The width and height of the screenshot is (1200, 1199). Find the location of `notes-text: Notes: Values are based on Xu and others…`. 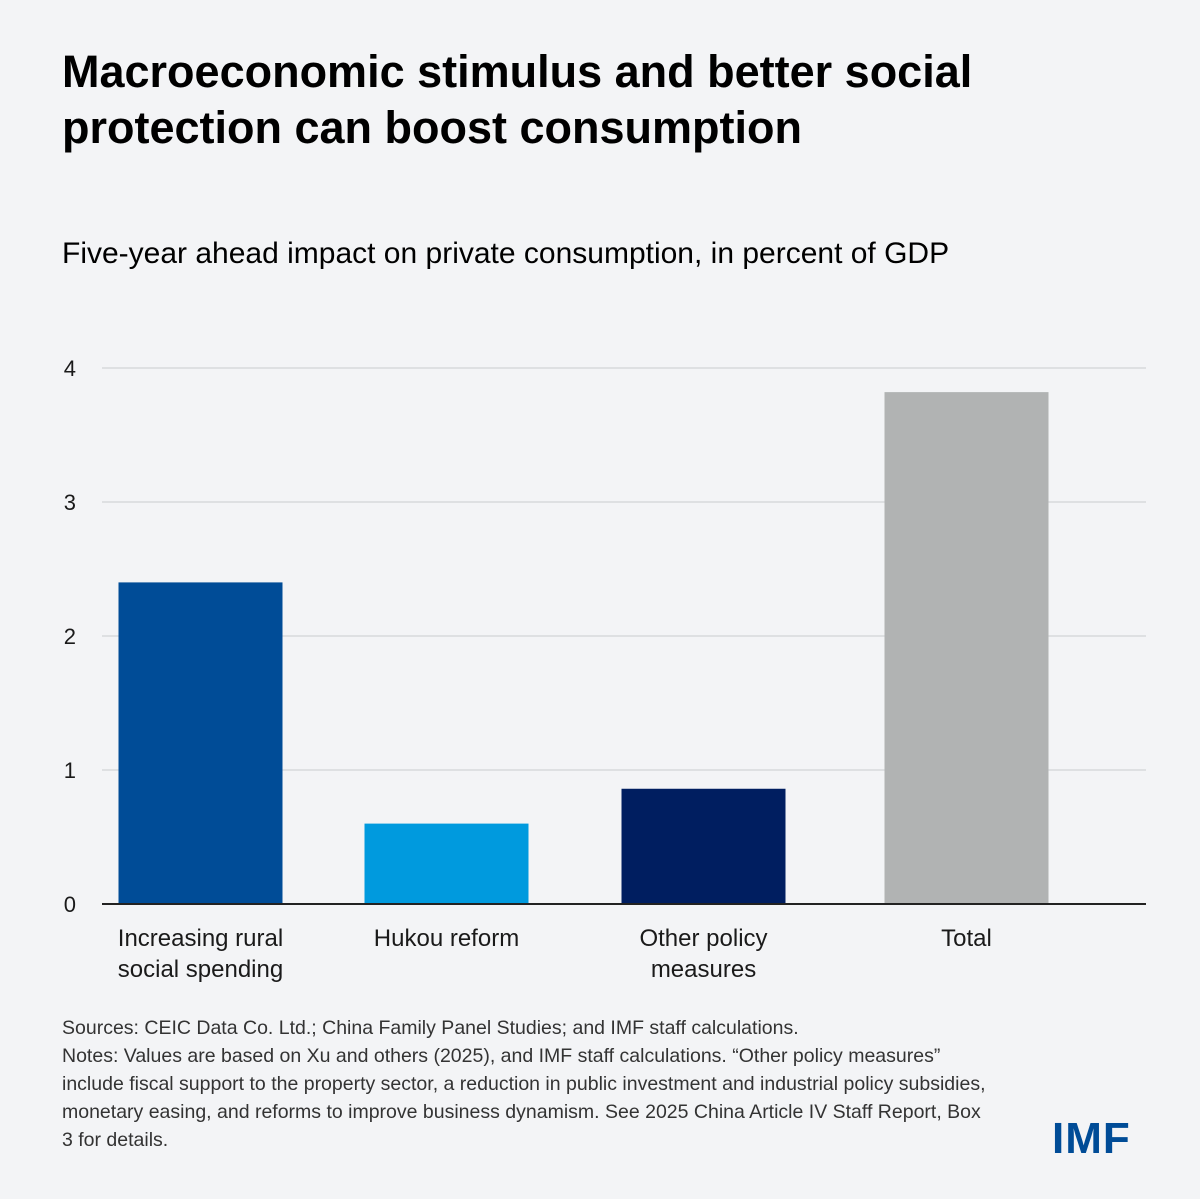

notes-text: Notes: Values are based on Xu and others… is located at coordinates (524, 1098).